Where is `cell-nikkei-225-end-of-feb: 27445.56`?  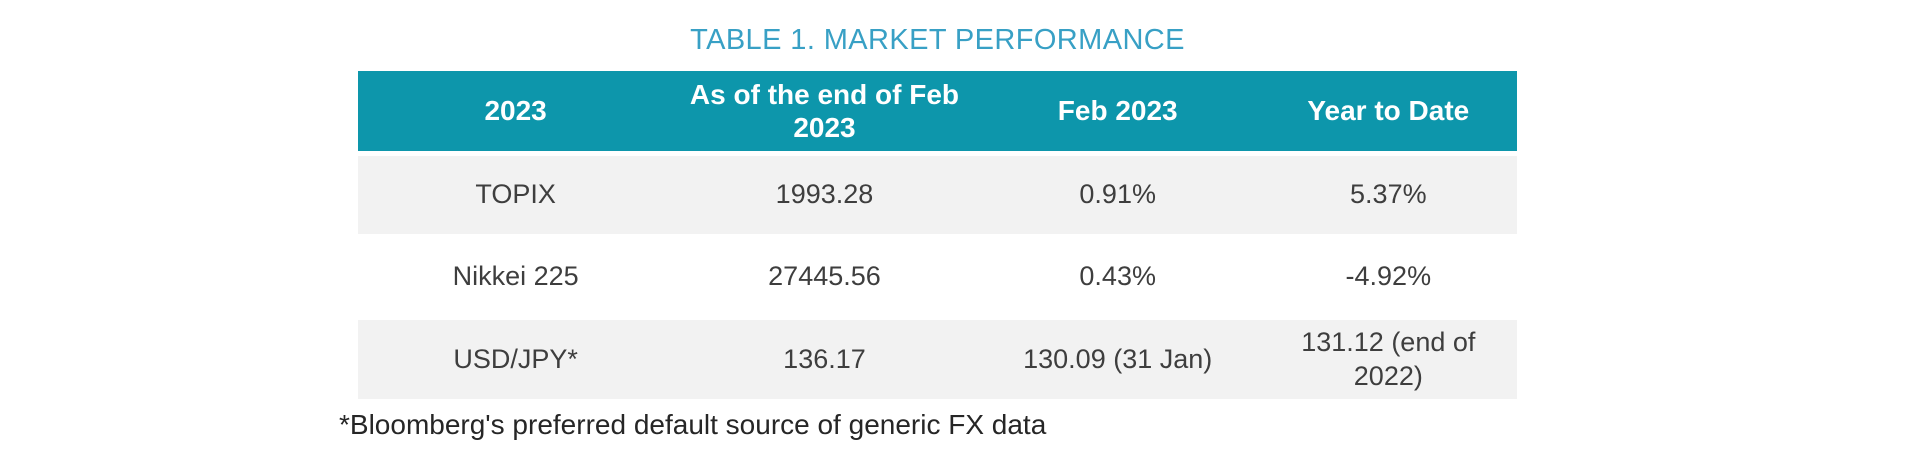 cell-nikkei-225-end-of-feb: 27445.56 is located at coordinates (824, 276).